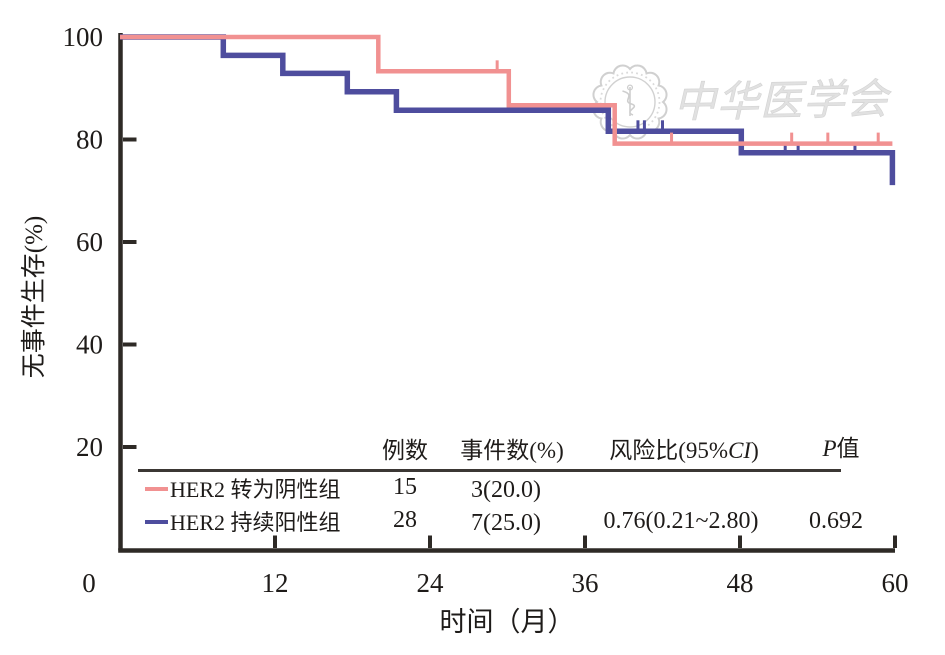 The height and width of the screenshot is (655, 945). I want to click on x-tick-label: 0, so click(89, 583).